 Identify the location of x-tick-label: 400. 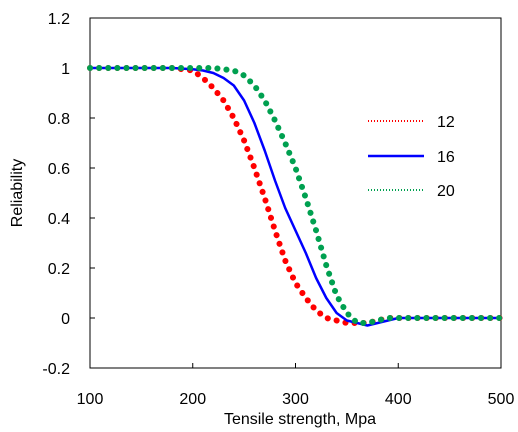
(398, 399).